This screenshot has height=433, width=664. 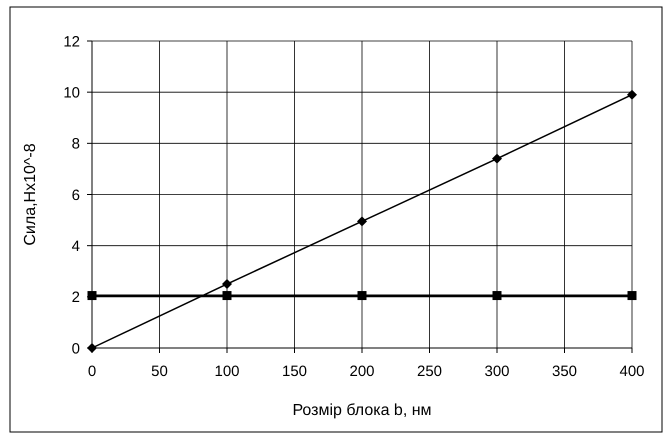 What do you see at coordinates (362, 410) in the screenshot?
I see `x-axis-title: Розмір блока b, нм` at bounding box center [362, 410].